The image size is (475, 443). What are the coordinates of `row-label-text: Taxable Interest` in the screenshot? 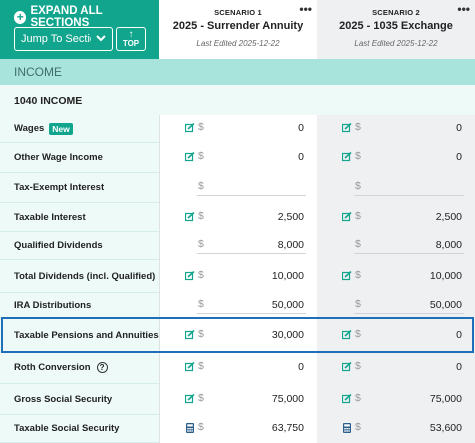 It's located at (50, 217).